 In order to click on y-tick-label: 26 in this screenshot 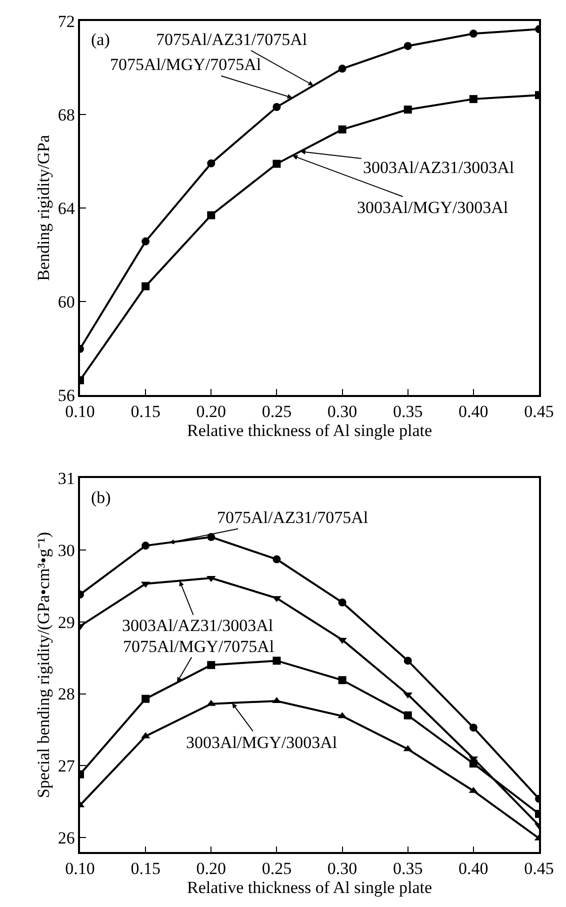, I will do `click(66, 838)`.